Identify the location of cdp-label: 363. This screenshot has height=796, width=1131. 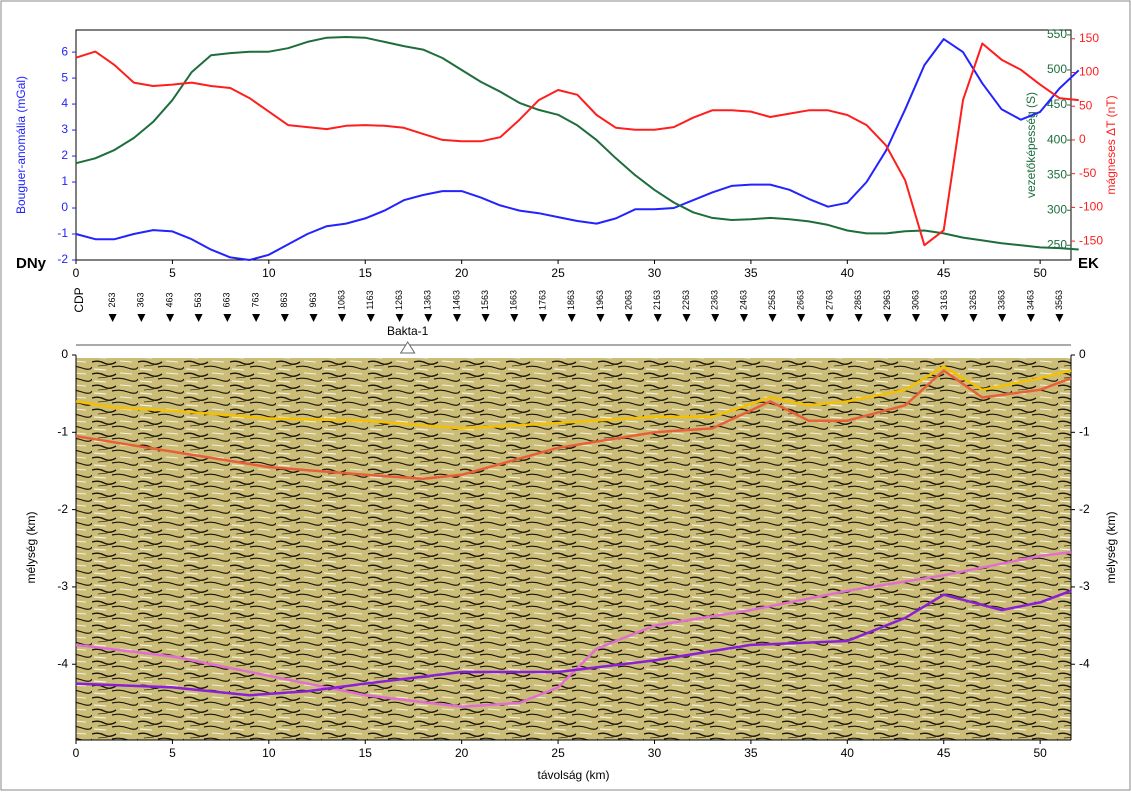
(141, 299).